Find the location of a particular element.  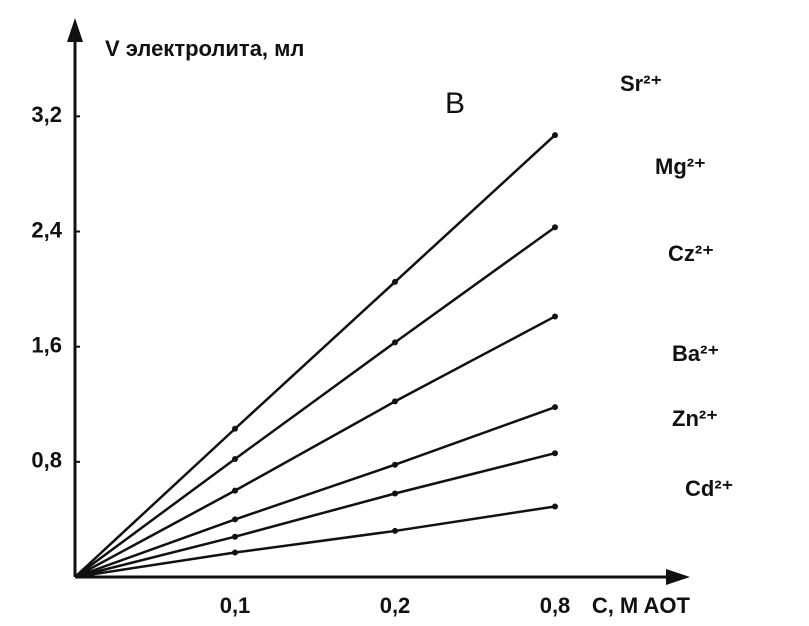

x-tick-label: 0,2 is located at coordinates (395, 605).